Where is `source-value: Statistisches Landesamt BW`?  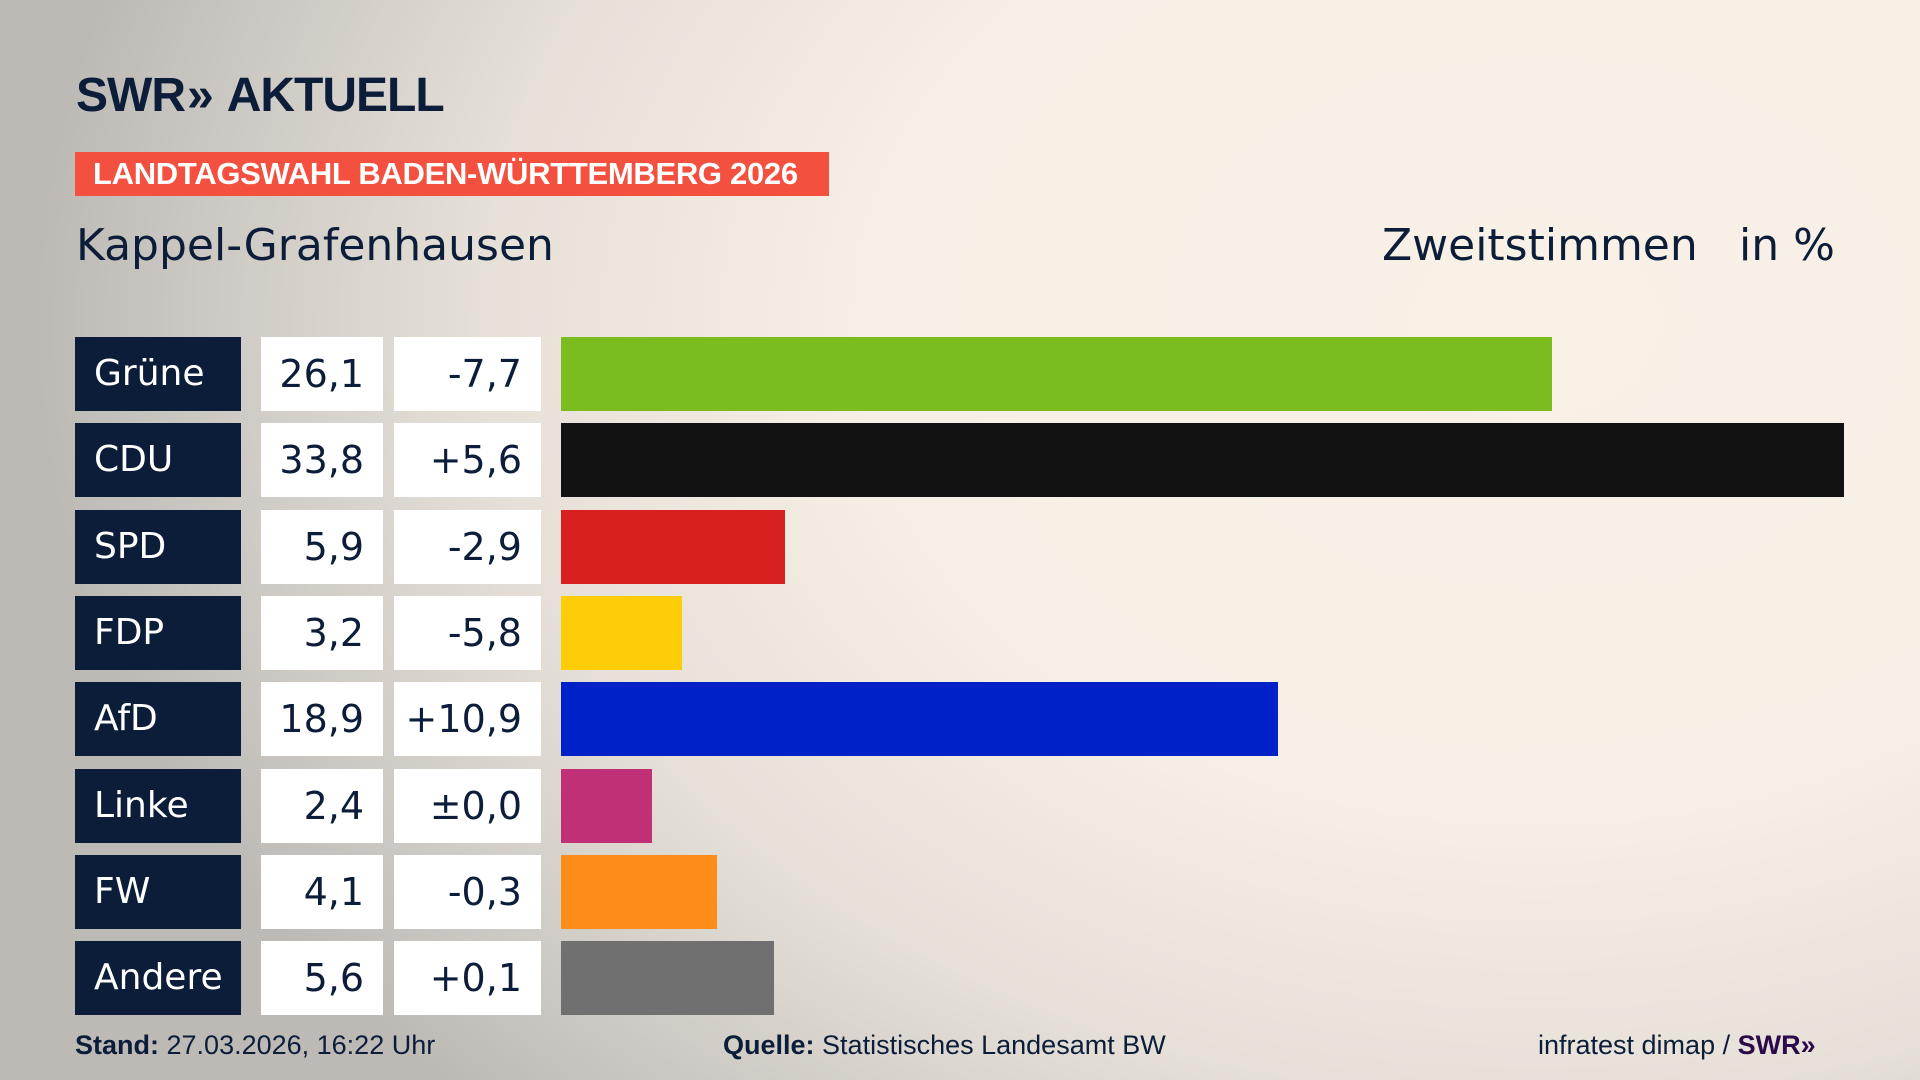 source-value: Statistisches Landesamt BW is located at coordinates (994, 1045).